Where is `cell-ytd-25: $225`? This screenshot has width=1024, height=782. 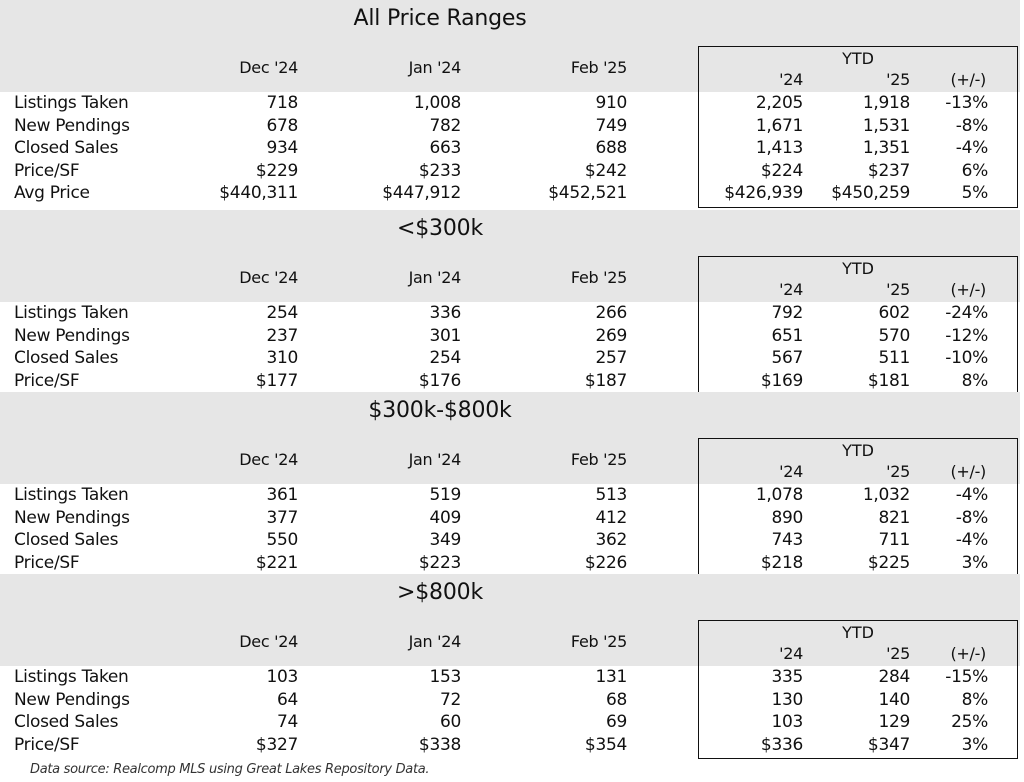
cell-ytd-25: $225 is located at coordinates (888, 562).